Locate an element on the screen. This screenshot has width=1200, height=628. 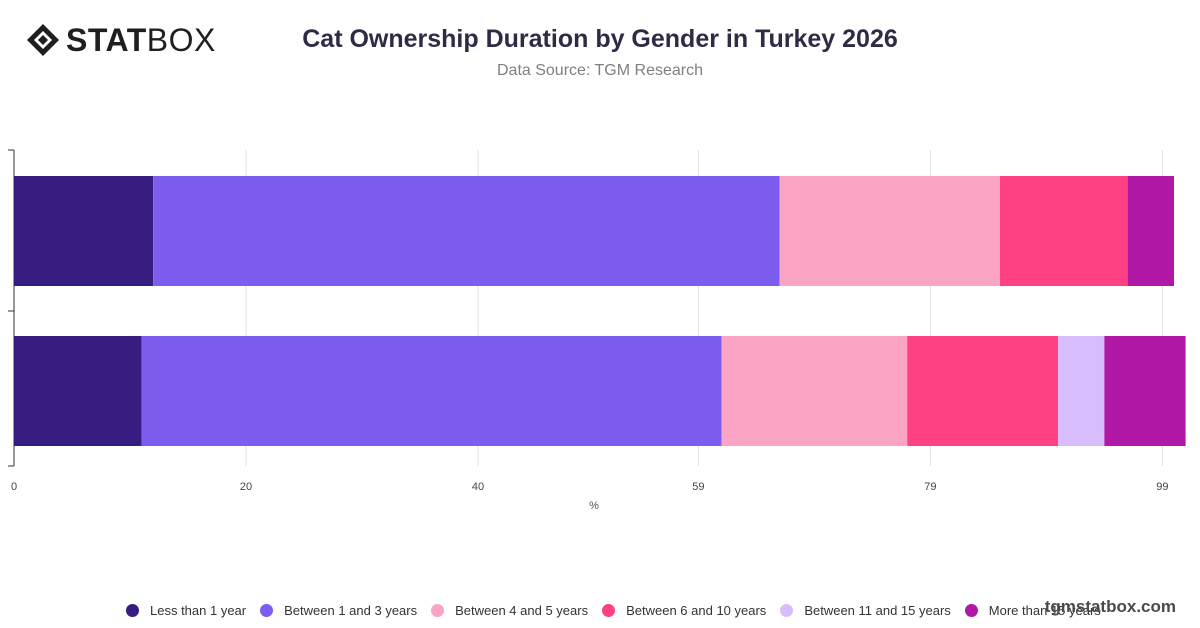
x-tick-label: 99 is located at coordinates (1162, 487).